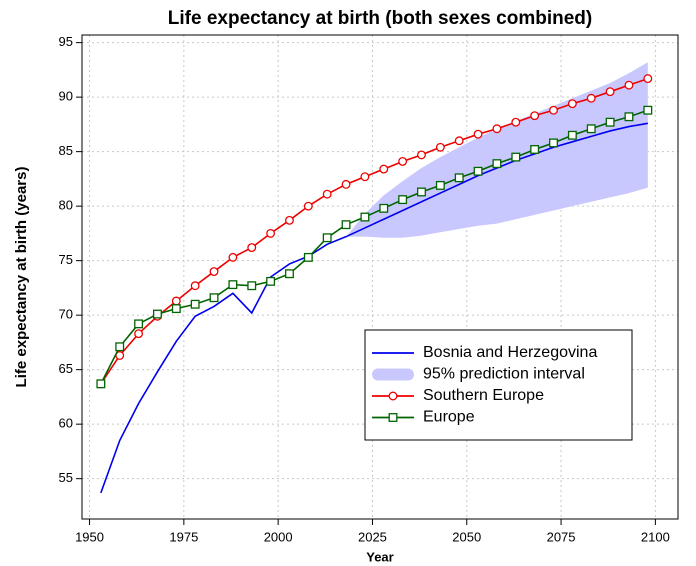  What do you see at coordinates (449, 417) in the screenshot?
I see `legend-label: Europe` at bounding box center [449, 417].